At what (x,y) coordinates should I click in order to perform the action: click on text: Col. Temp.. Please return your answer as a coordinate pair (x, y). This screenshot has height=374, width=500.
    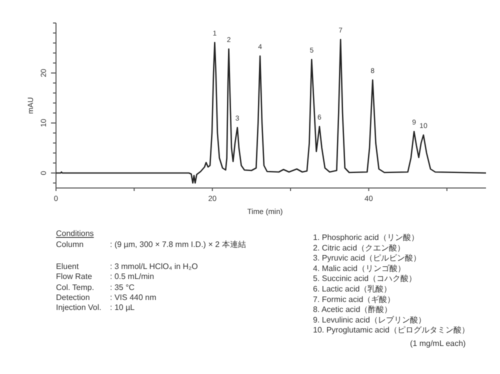
    Looking at the image, I should click on (75, 287).